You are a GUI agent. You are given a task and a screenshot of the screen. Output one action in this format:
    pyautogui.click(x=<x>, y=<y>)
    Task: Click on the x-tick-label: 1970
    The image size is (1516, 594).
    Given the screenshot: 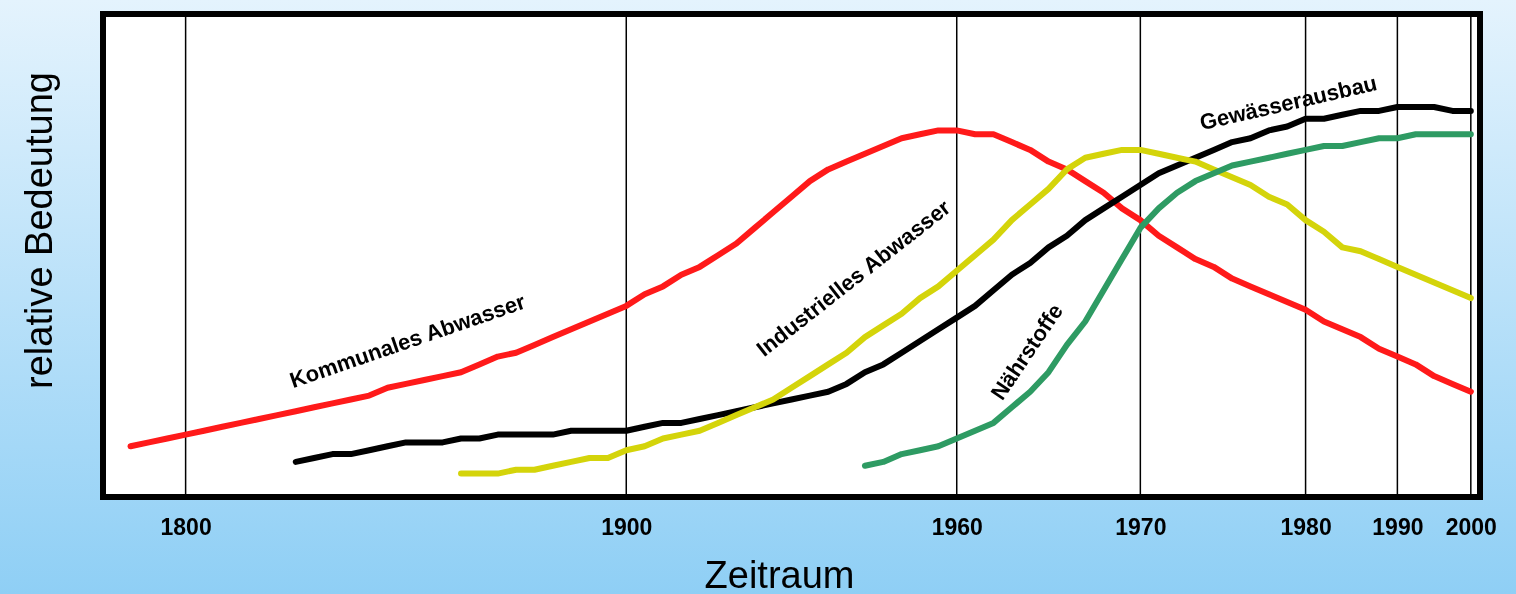 What is the action you would take?
    pyautogui.click(x=1141, y=527)
    